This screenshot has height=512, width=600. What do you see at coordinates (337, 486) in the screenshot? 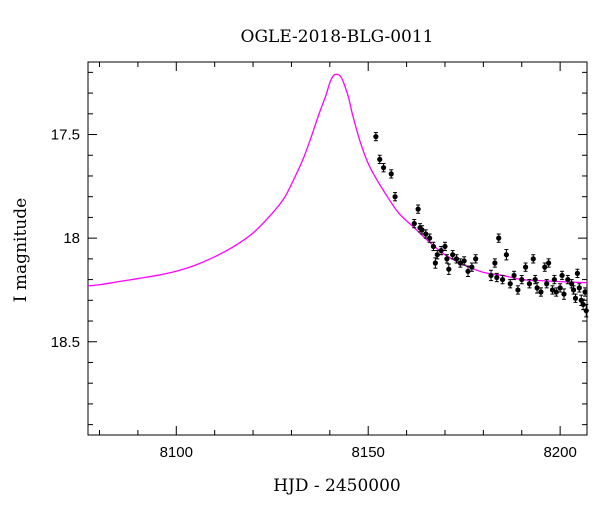
I see `x-axis-label: HJD - 2450000` at bounding box center [337, 486].